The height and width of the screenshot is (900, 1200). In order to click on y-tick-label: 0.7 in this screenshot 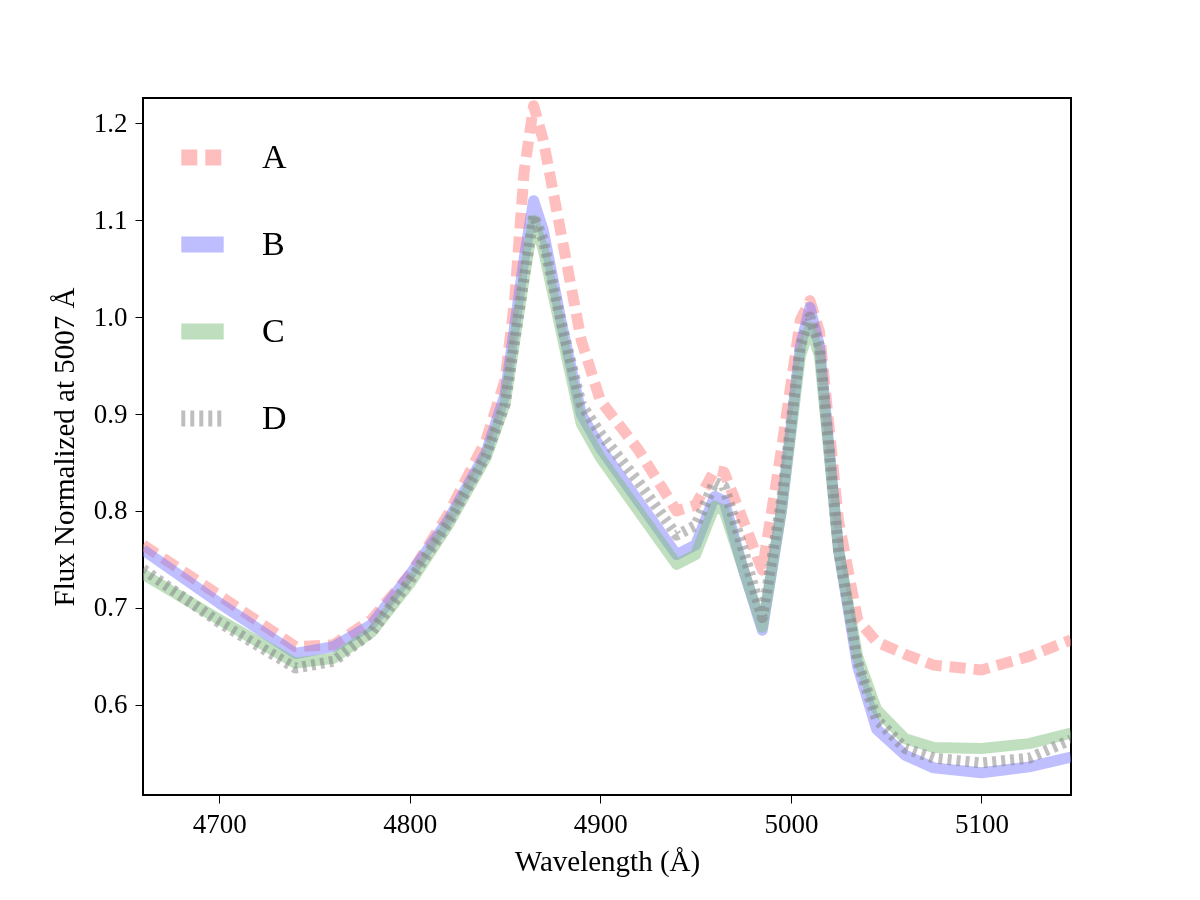, I will do `click(110, 607)`.